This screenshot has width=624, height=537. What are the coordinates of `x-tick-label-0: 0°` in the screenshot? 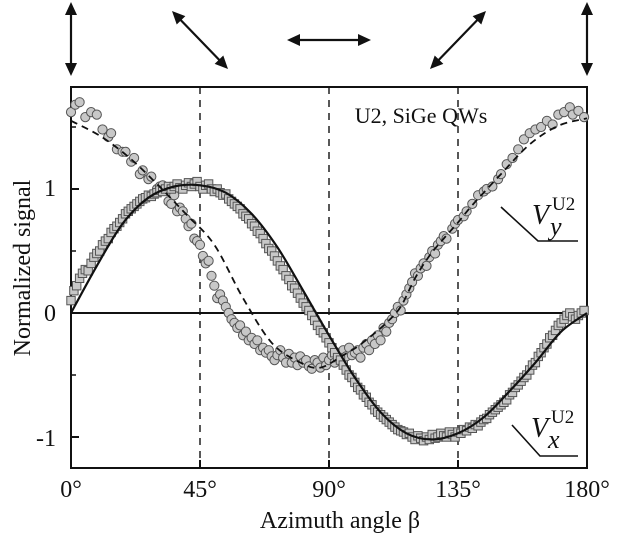 It's located at (71, 490).